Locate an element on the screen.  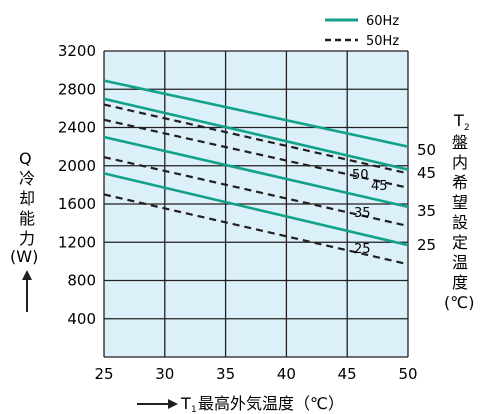
right-label-char: 内 is located at coordinates (460, 162).